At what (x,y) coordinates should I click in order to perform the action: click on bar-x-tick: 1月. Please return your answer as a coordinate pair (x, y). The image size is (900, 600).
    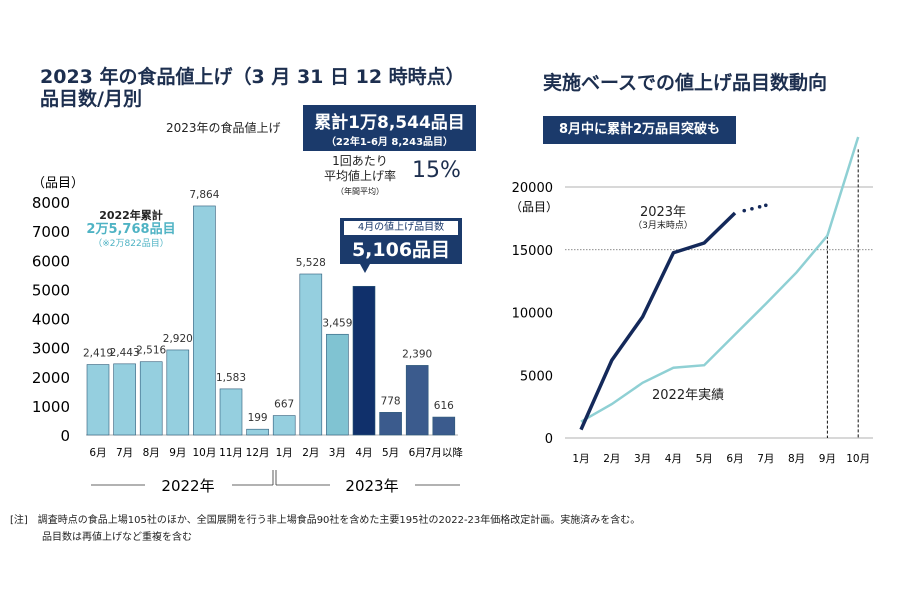
    Looking at the image, I should click on (284, 453).